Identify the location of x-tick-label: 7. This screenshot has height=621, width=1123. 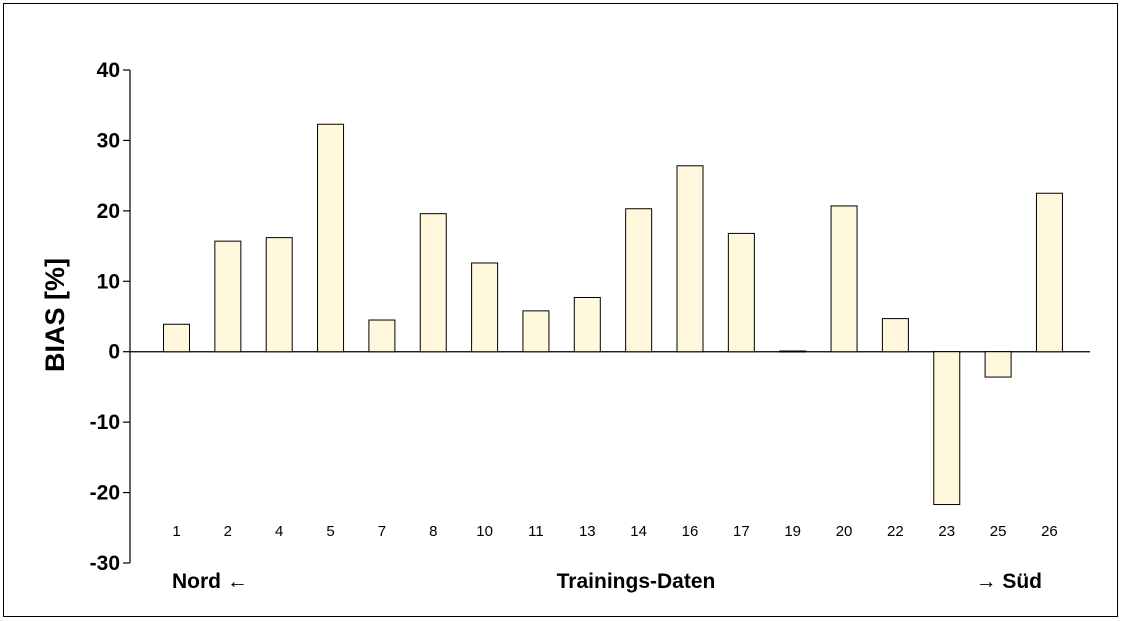
(382, 531).